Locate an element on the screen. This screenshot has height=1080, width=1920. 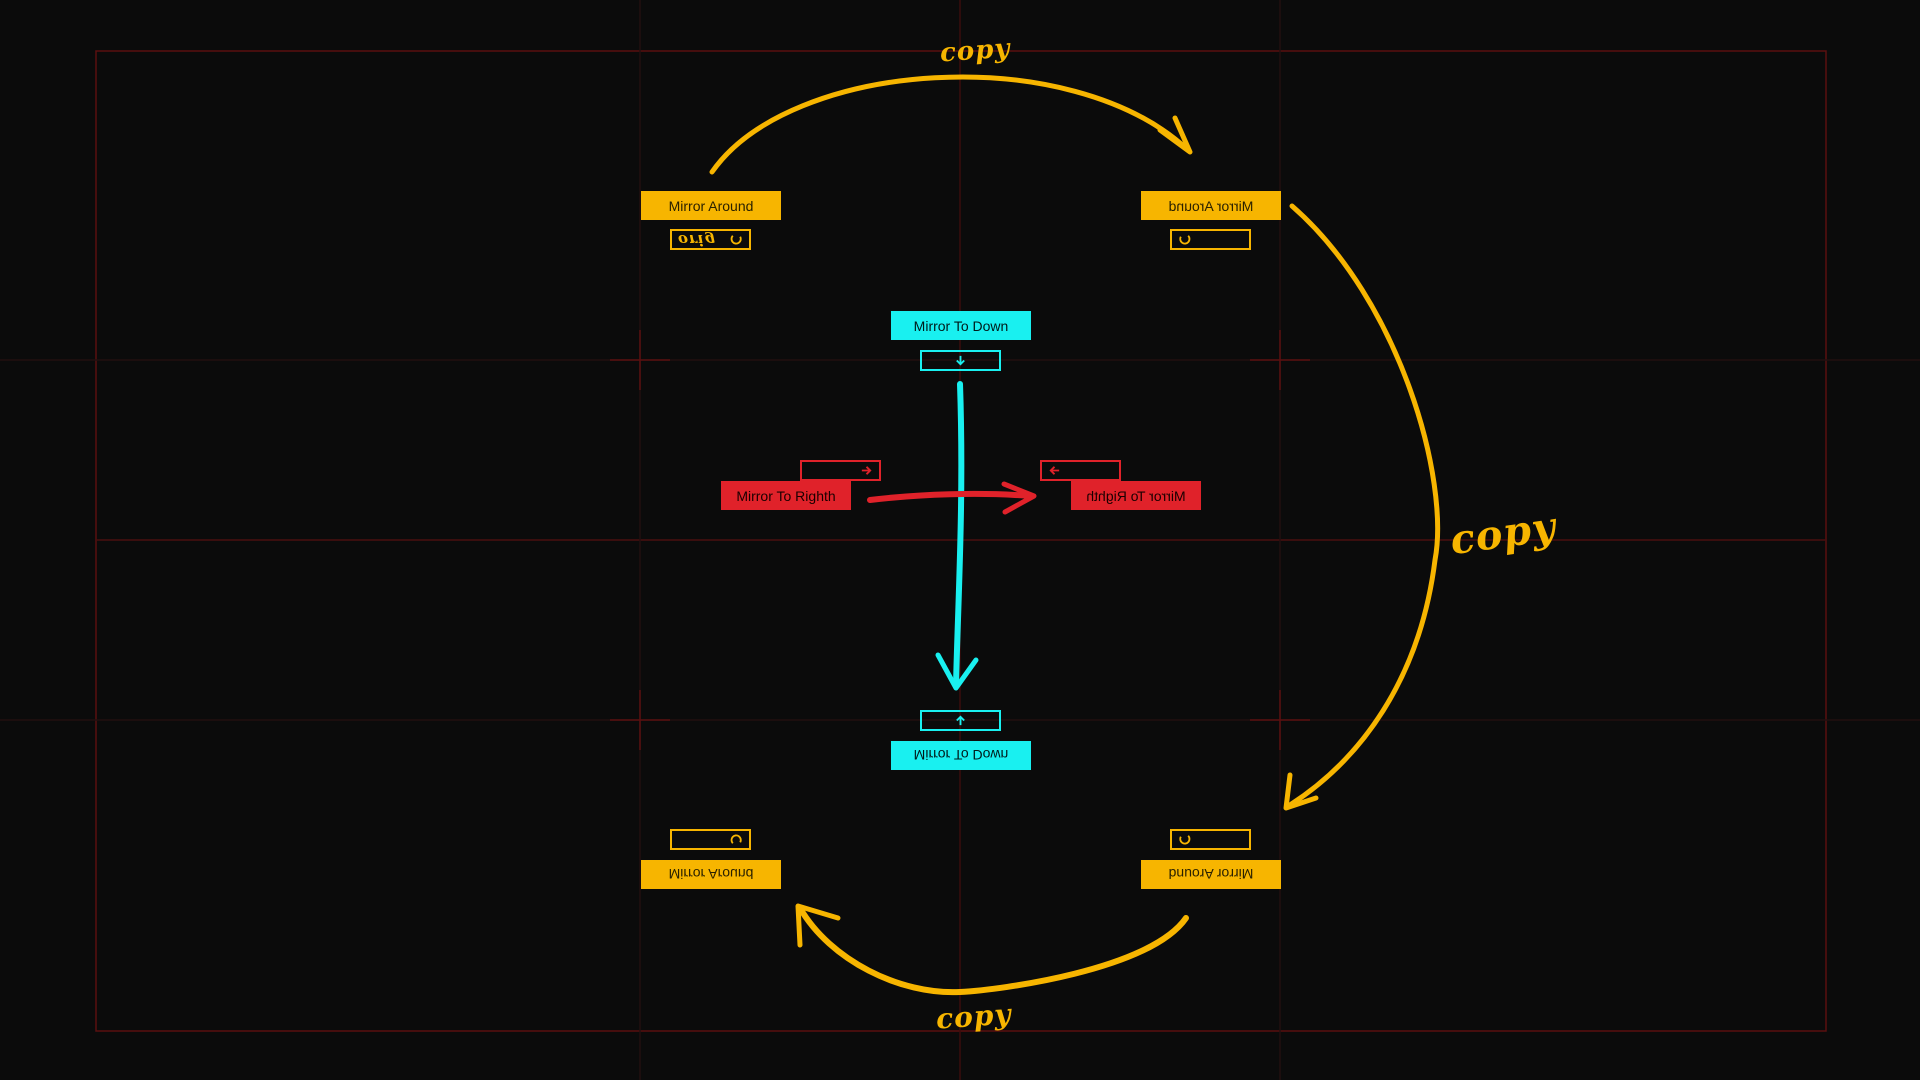
copy-label-bottom: copy is located at coordinates (973, 1016).